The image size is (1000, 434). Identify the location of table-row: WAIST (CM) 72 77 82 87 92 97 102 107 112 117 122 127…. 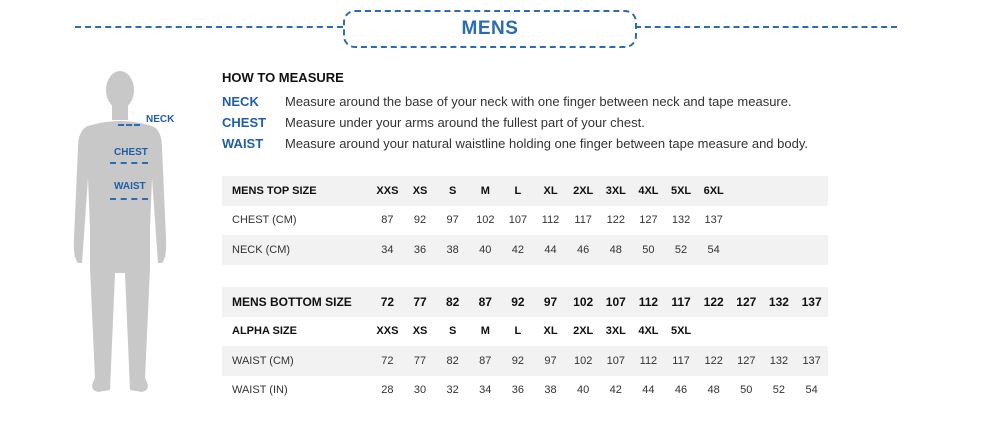
(525, 361).